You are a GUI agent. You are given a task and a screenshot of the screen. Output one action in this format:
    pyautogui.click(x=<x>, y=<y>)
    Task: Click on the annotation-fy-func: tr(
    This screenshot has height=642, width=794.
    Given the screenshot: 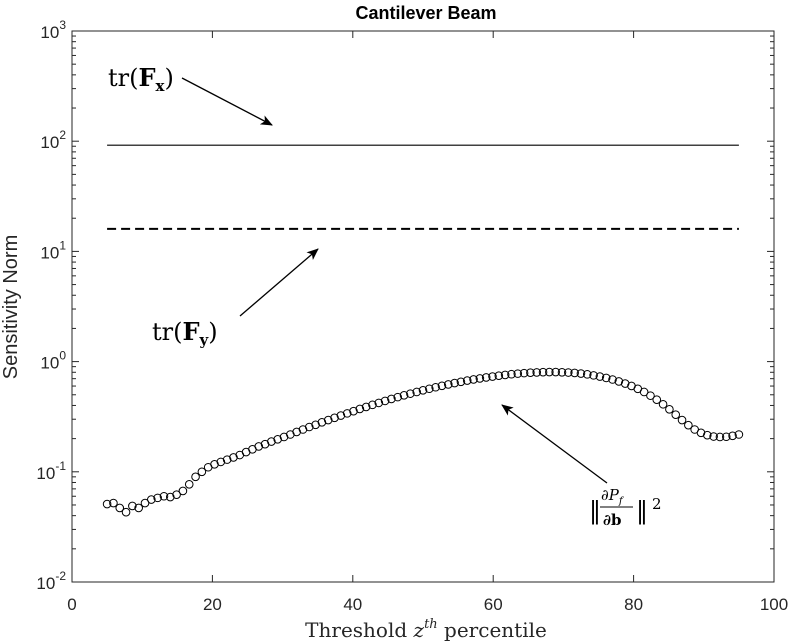 What is the action you would take?
    pyautogui.click(x=167, y=332)
    